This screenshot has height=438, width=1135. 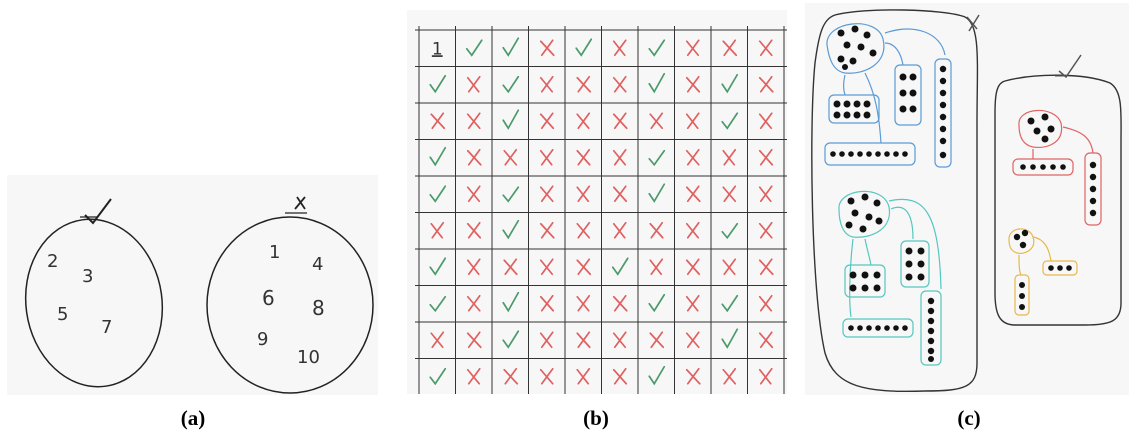 What do you see at coordinates (290, 305) in the screenshot?
I see `right-set-circle` at bounding box center [290, 305].